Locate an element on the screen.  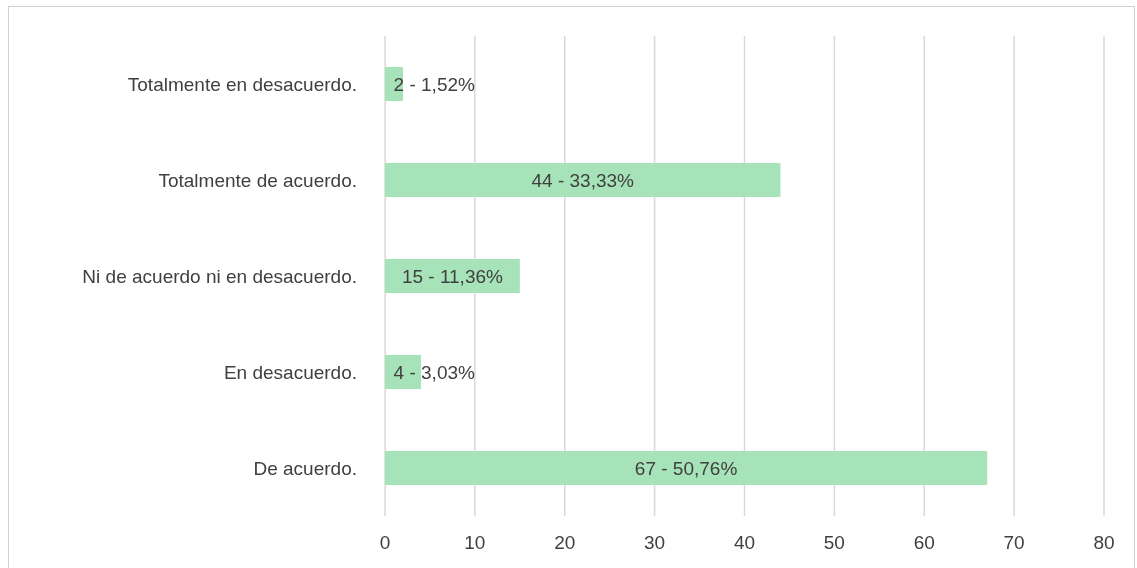
y-tick-label: En desacuerdo. is located at coordinates (290, 372).